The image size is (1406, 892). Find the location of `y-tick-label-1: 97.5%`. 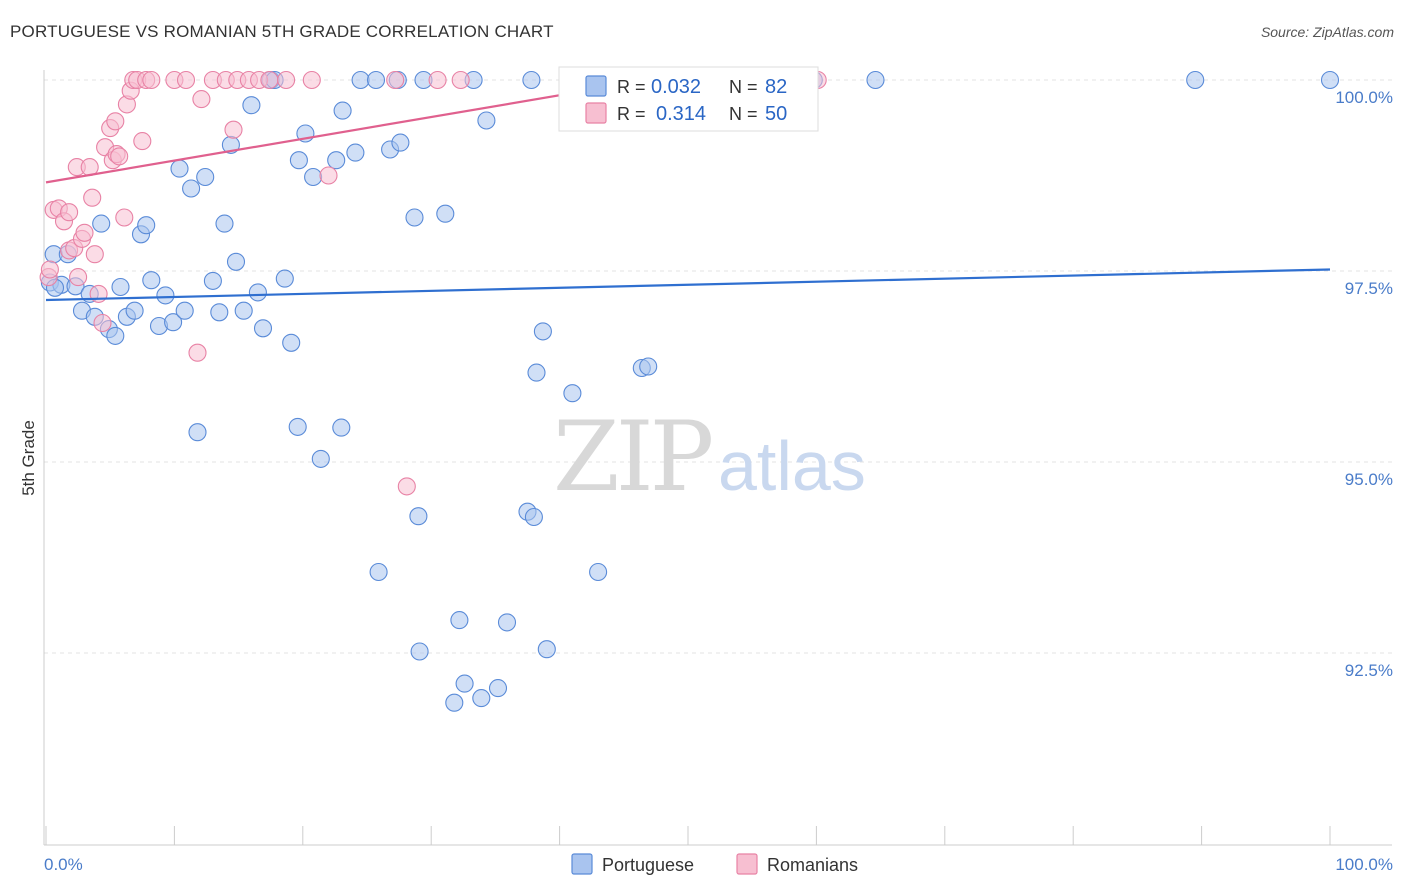

y-tick-label-1: 97.5% is located at coordinates (1369, 288).